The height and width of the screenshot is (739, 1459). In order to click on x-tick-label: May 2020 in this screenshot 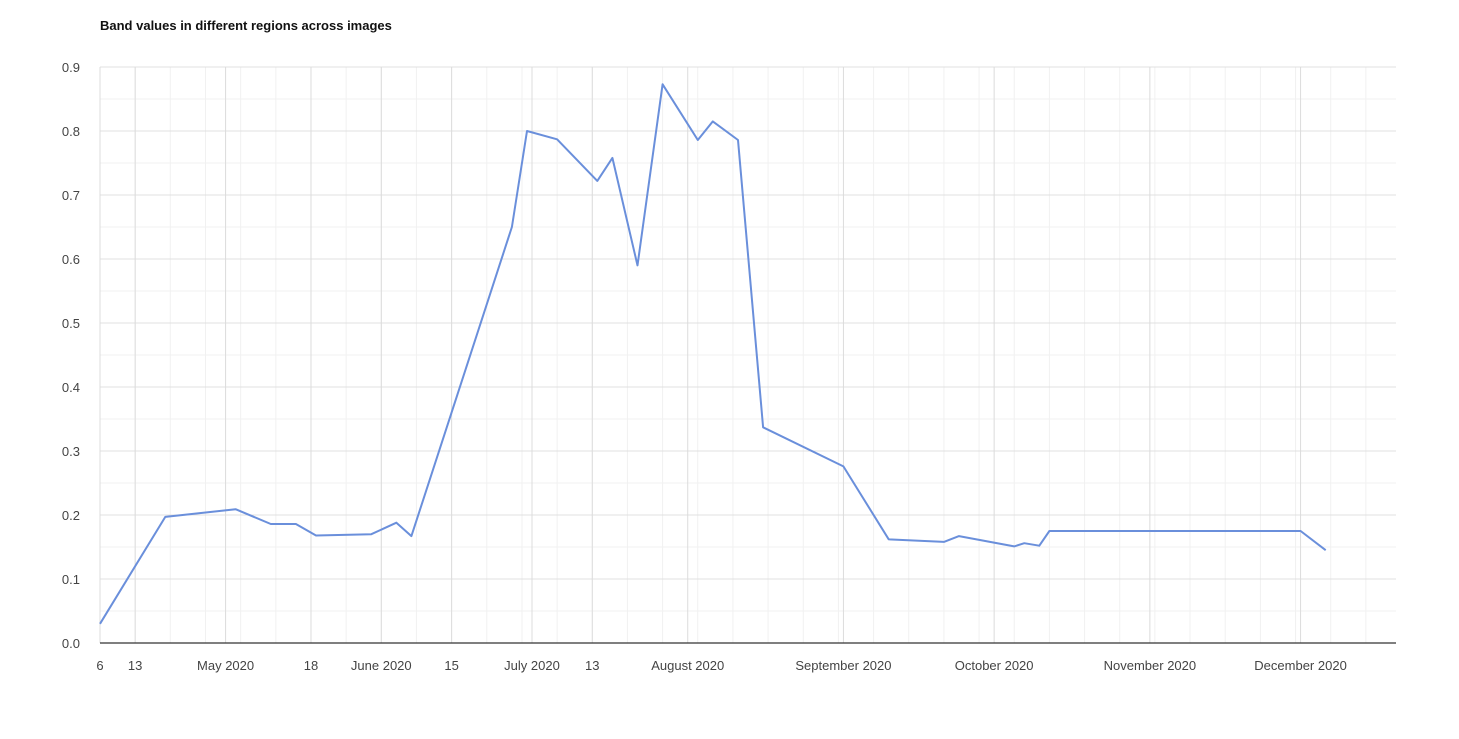, I will do `click(225, 665)`.